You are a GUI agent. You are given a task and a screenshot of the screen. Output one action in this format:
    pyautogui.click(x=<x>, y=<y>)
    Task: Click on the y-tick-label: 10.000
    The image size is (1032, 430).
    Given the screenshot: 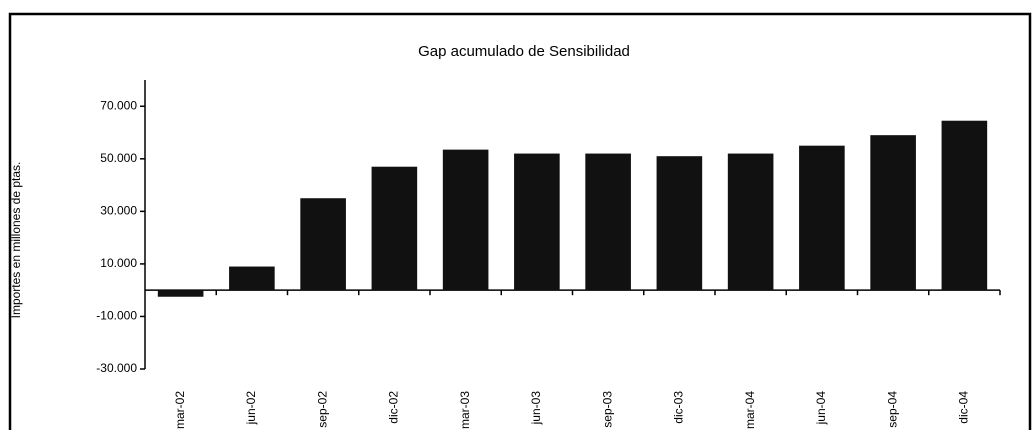 What is the action you would take?
    pyautogui.click(x=118, y=263)
    